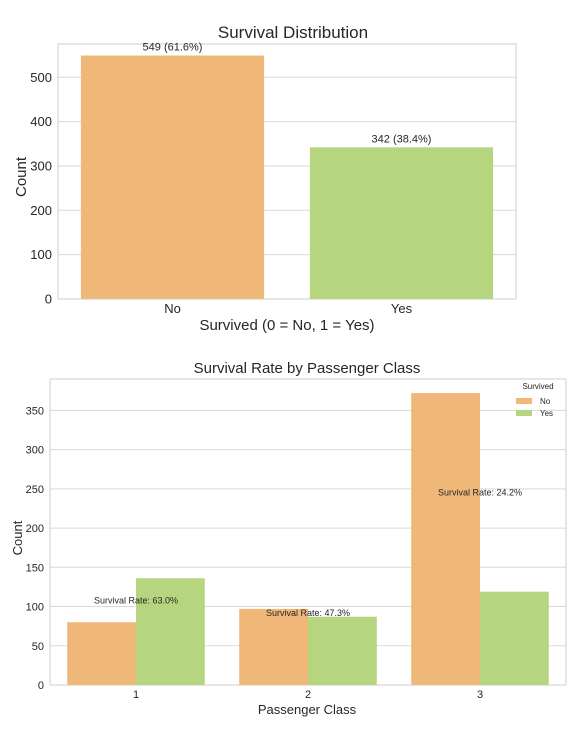 The image size is (585, 735). What do you see at coordinates (38, 647) in the screenshot?
I see `y-tick-label: 50` at bounding box center [38, 647].